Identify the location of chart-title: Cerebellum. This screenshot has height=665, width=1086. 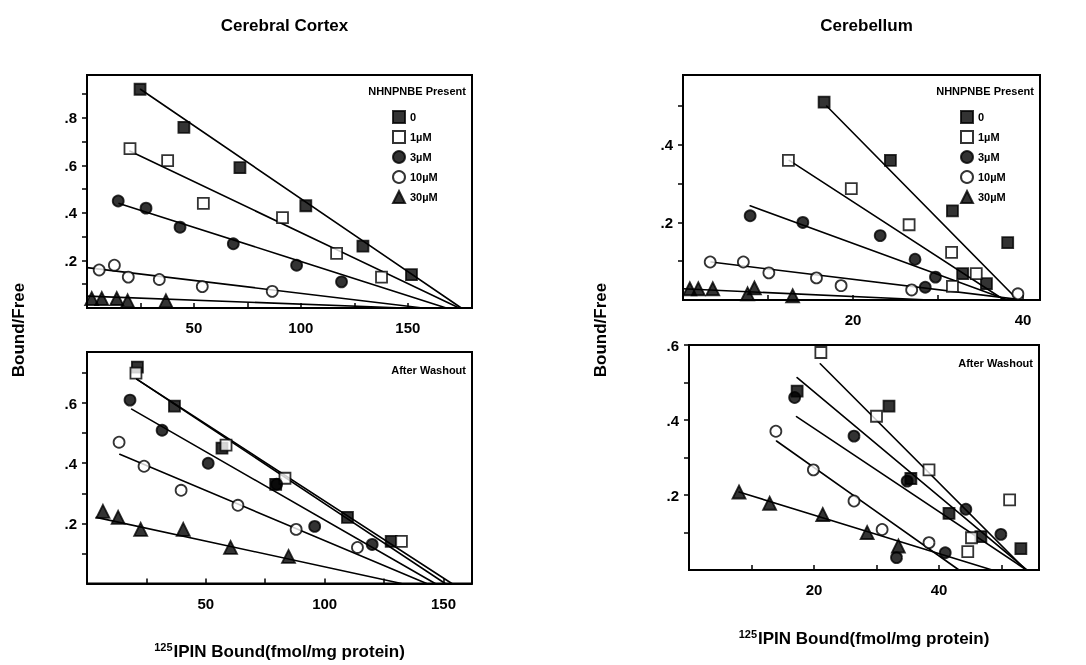
(866, 25).